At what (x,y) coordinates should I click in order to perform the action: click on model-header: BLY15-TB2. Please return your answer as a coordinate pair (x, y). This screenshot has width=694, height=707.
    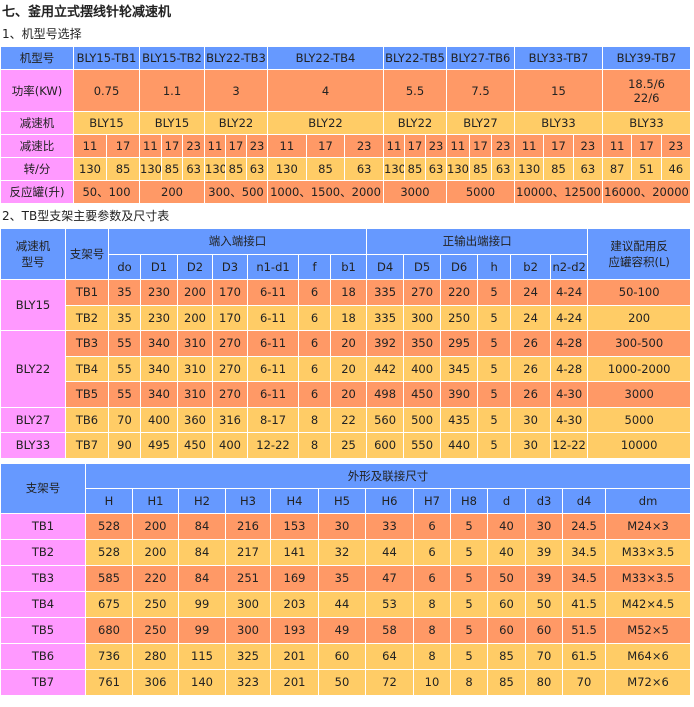
    Looking at the image, I should click on (172, 58).